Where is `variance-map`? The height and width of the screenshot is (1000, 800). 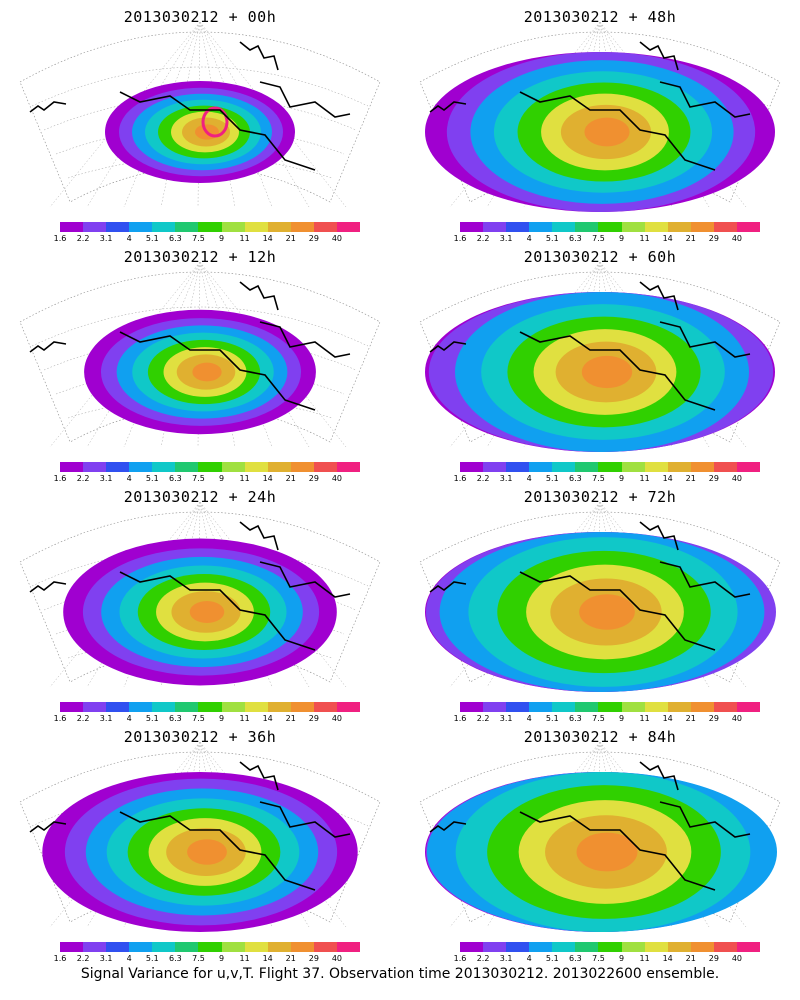
variance-map is located at coordinates (200, 837).